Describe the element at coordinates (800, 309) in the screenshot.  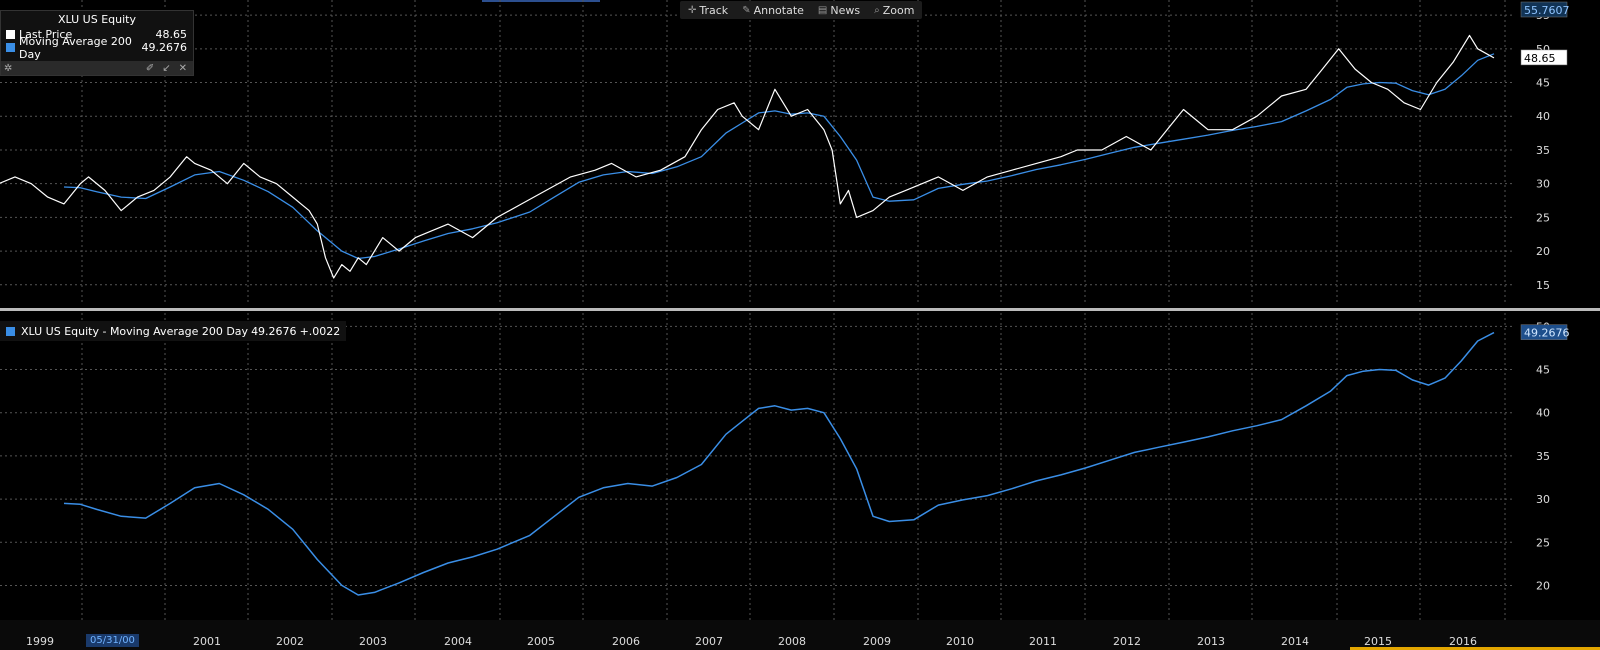
I see `panel-divider` at that location.